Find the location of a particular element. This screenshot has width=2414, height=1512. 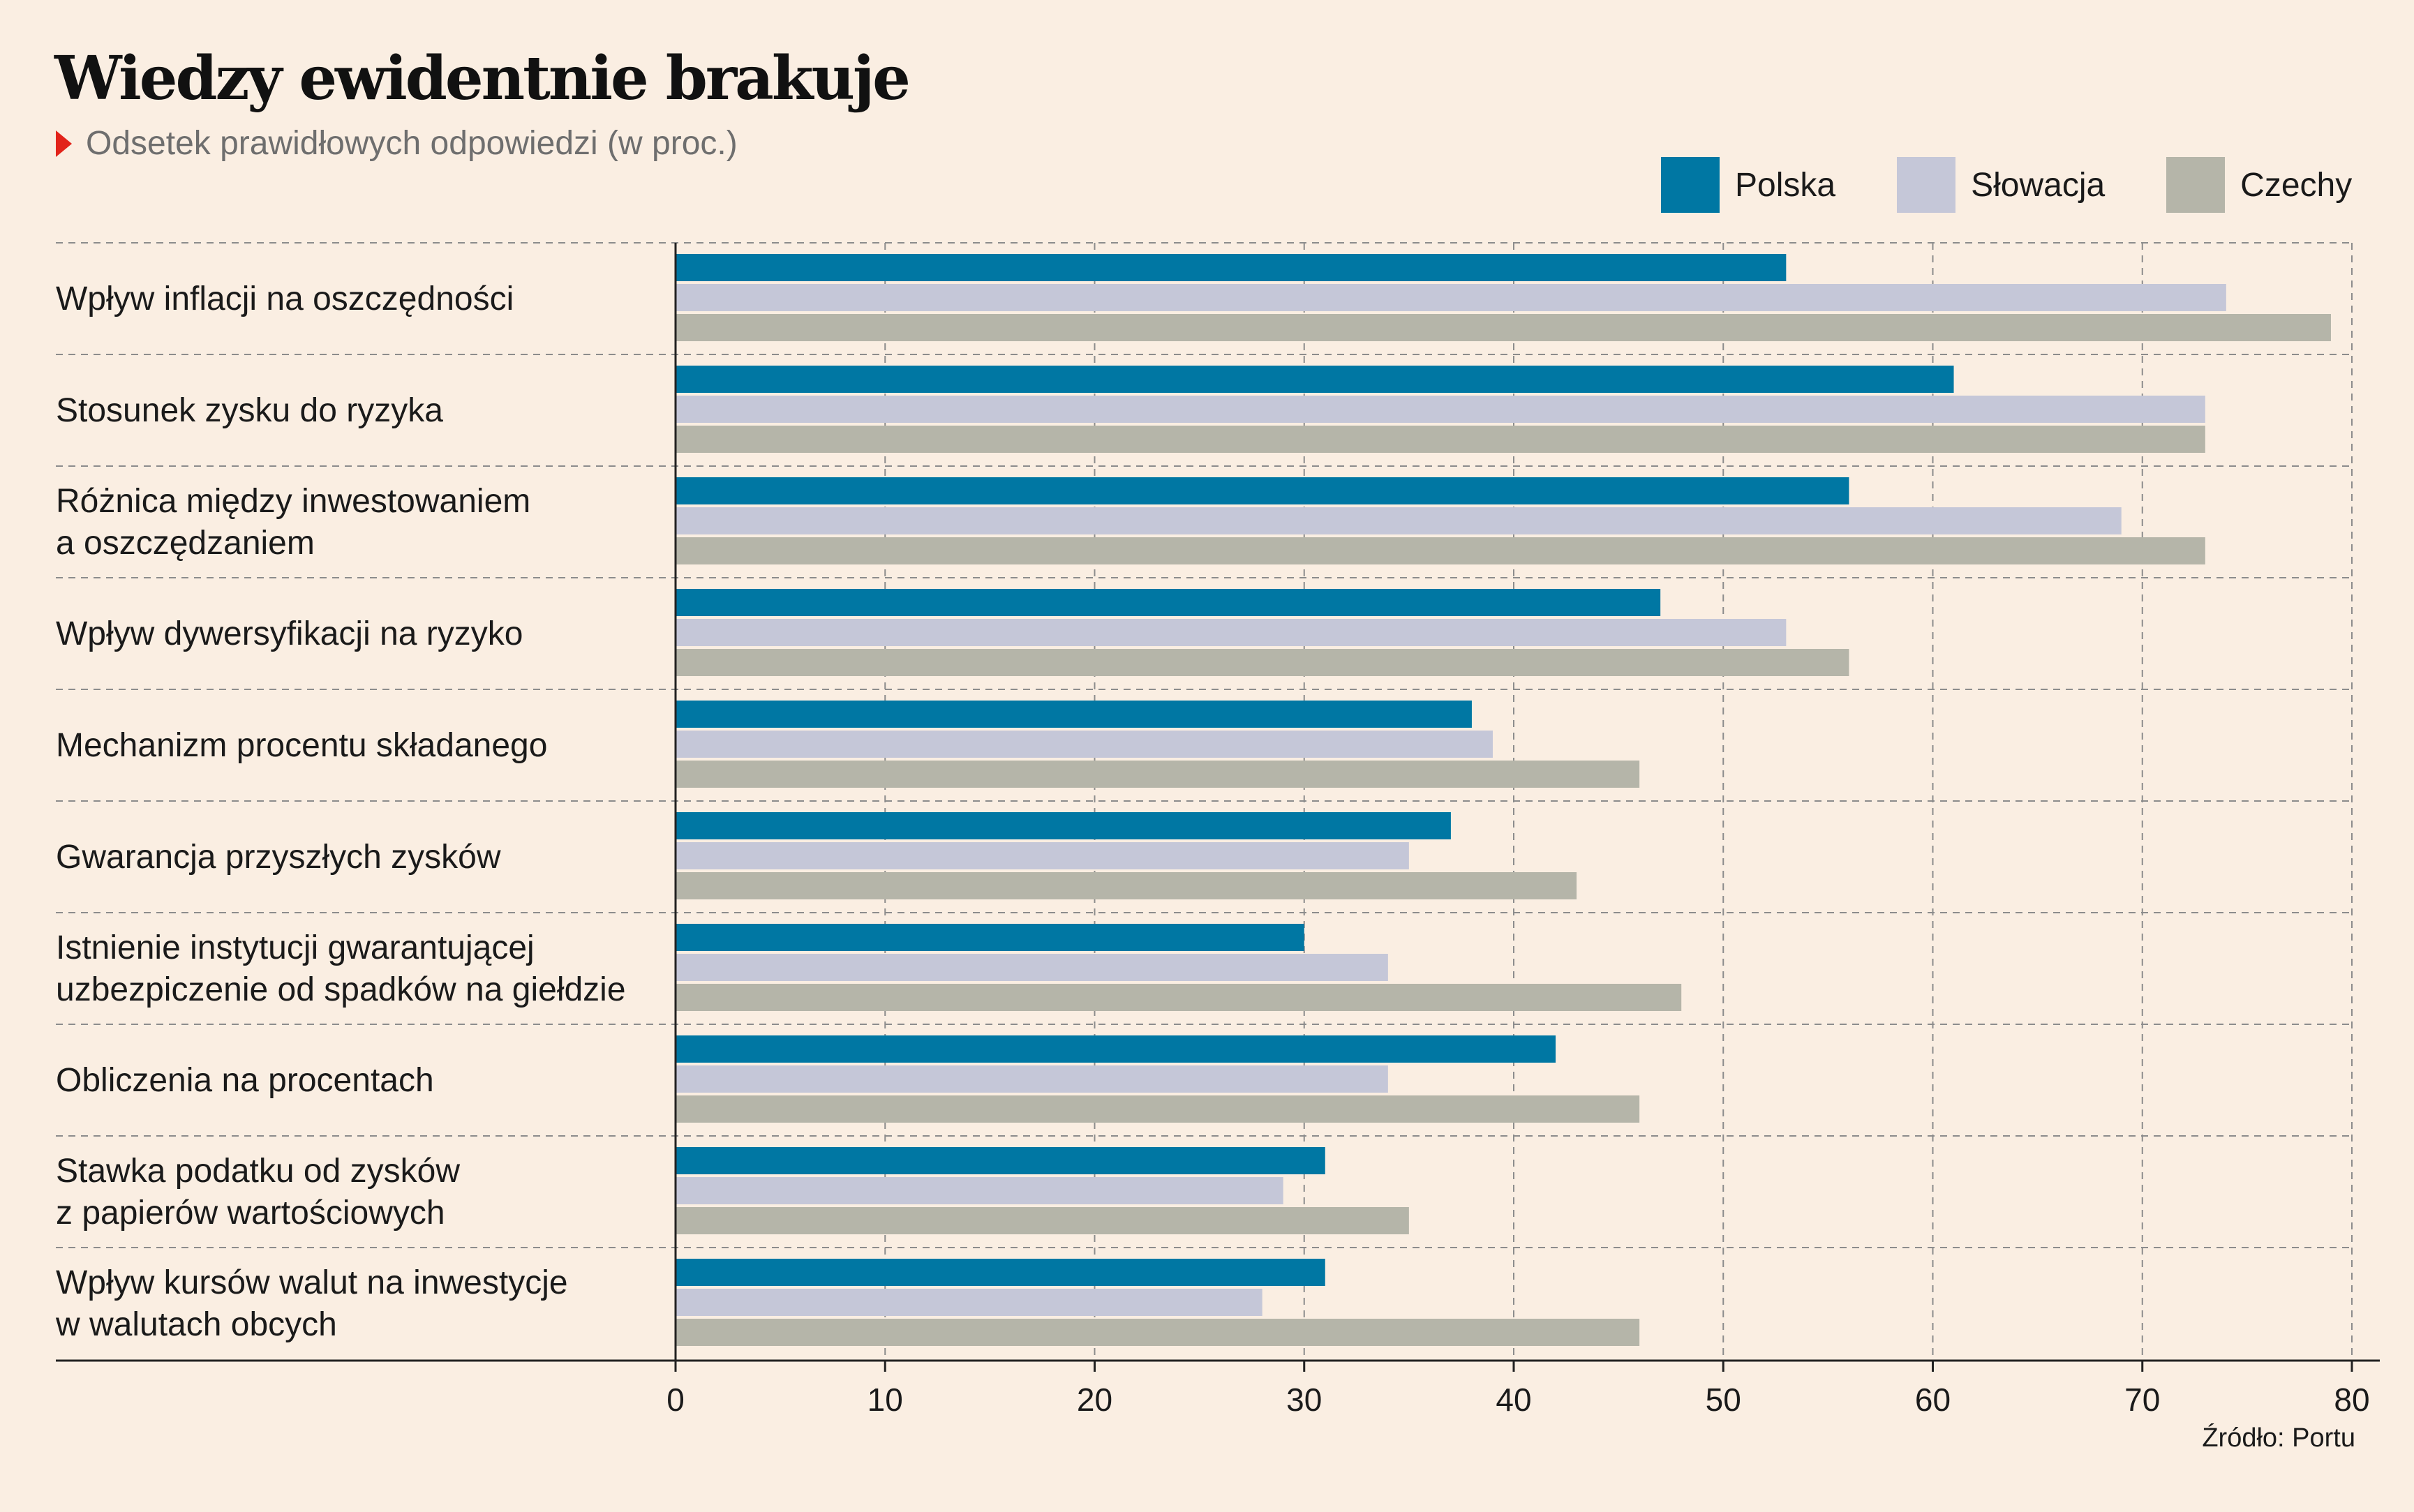

category-label-line: w walutach obcych is located at coordinates (196, 1324).